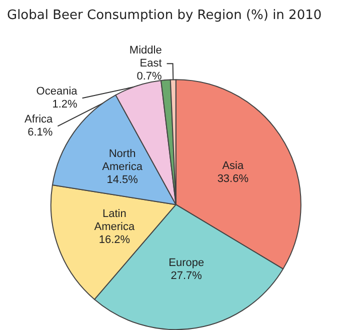 Image resolution: width=359 pixels, height=330 pixels. What do you see at coordinates (233, 166) in the screenshot?
I see `slice-label: Asia` at bounding box center [233, 166].